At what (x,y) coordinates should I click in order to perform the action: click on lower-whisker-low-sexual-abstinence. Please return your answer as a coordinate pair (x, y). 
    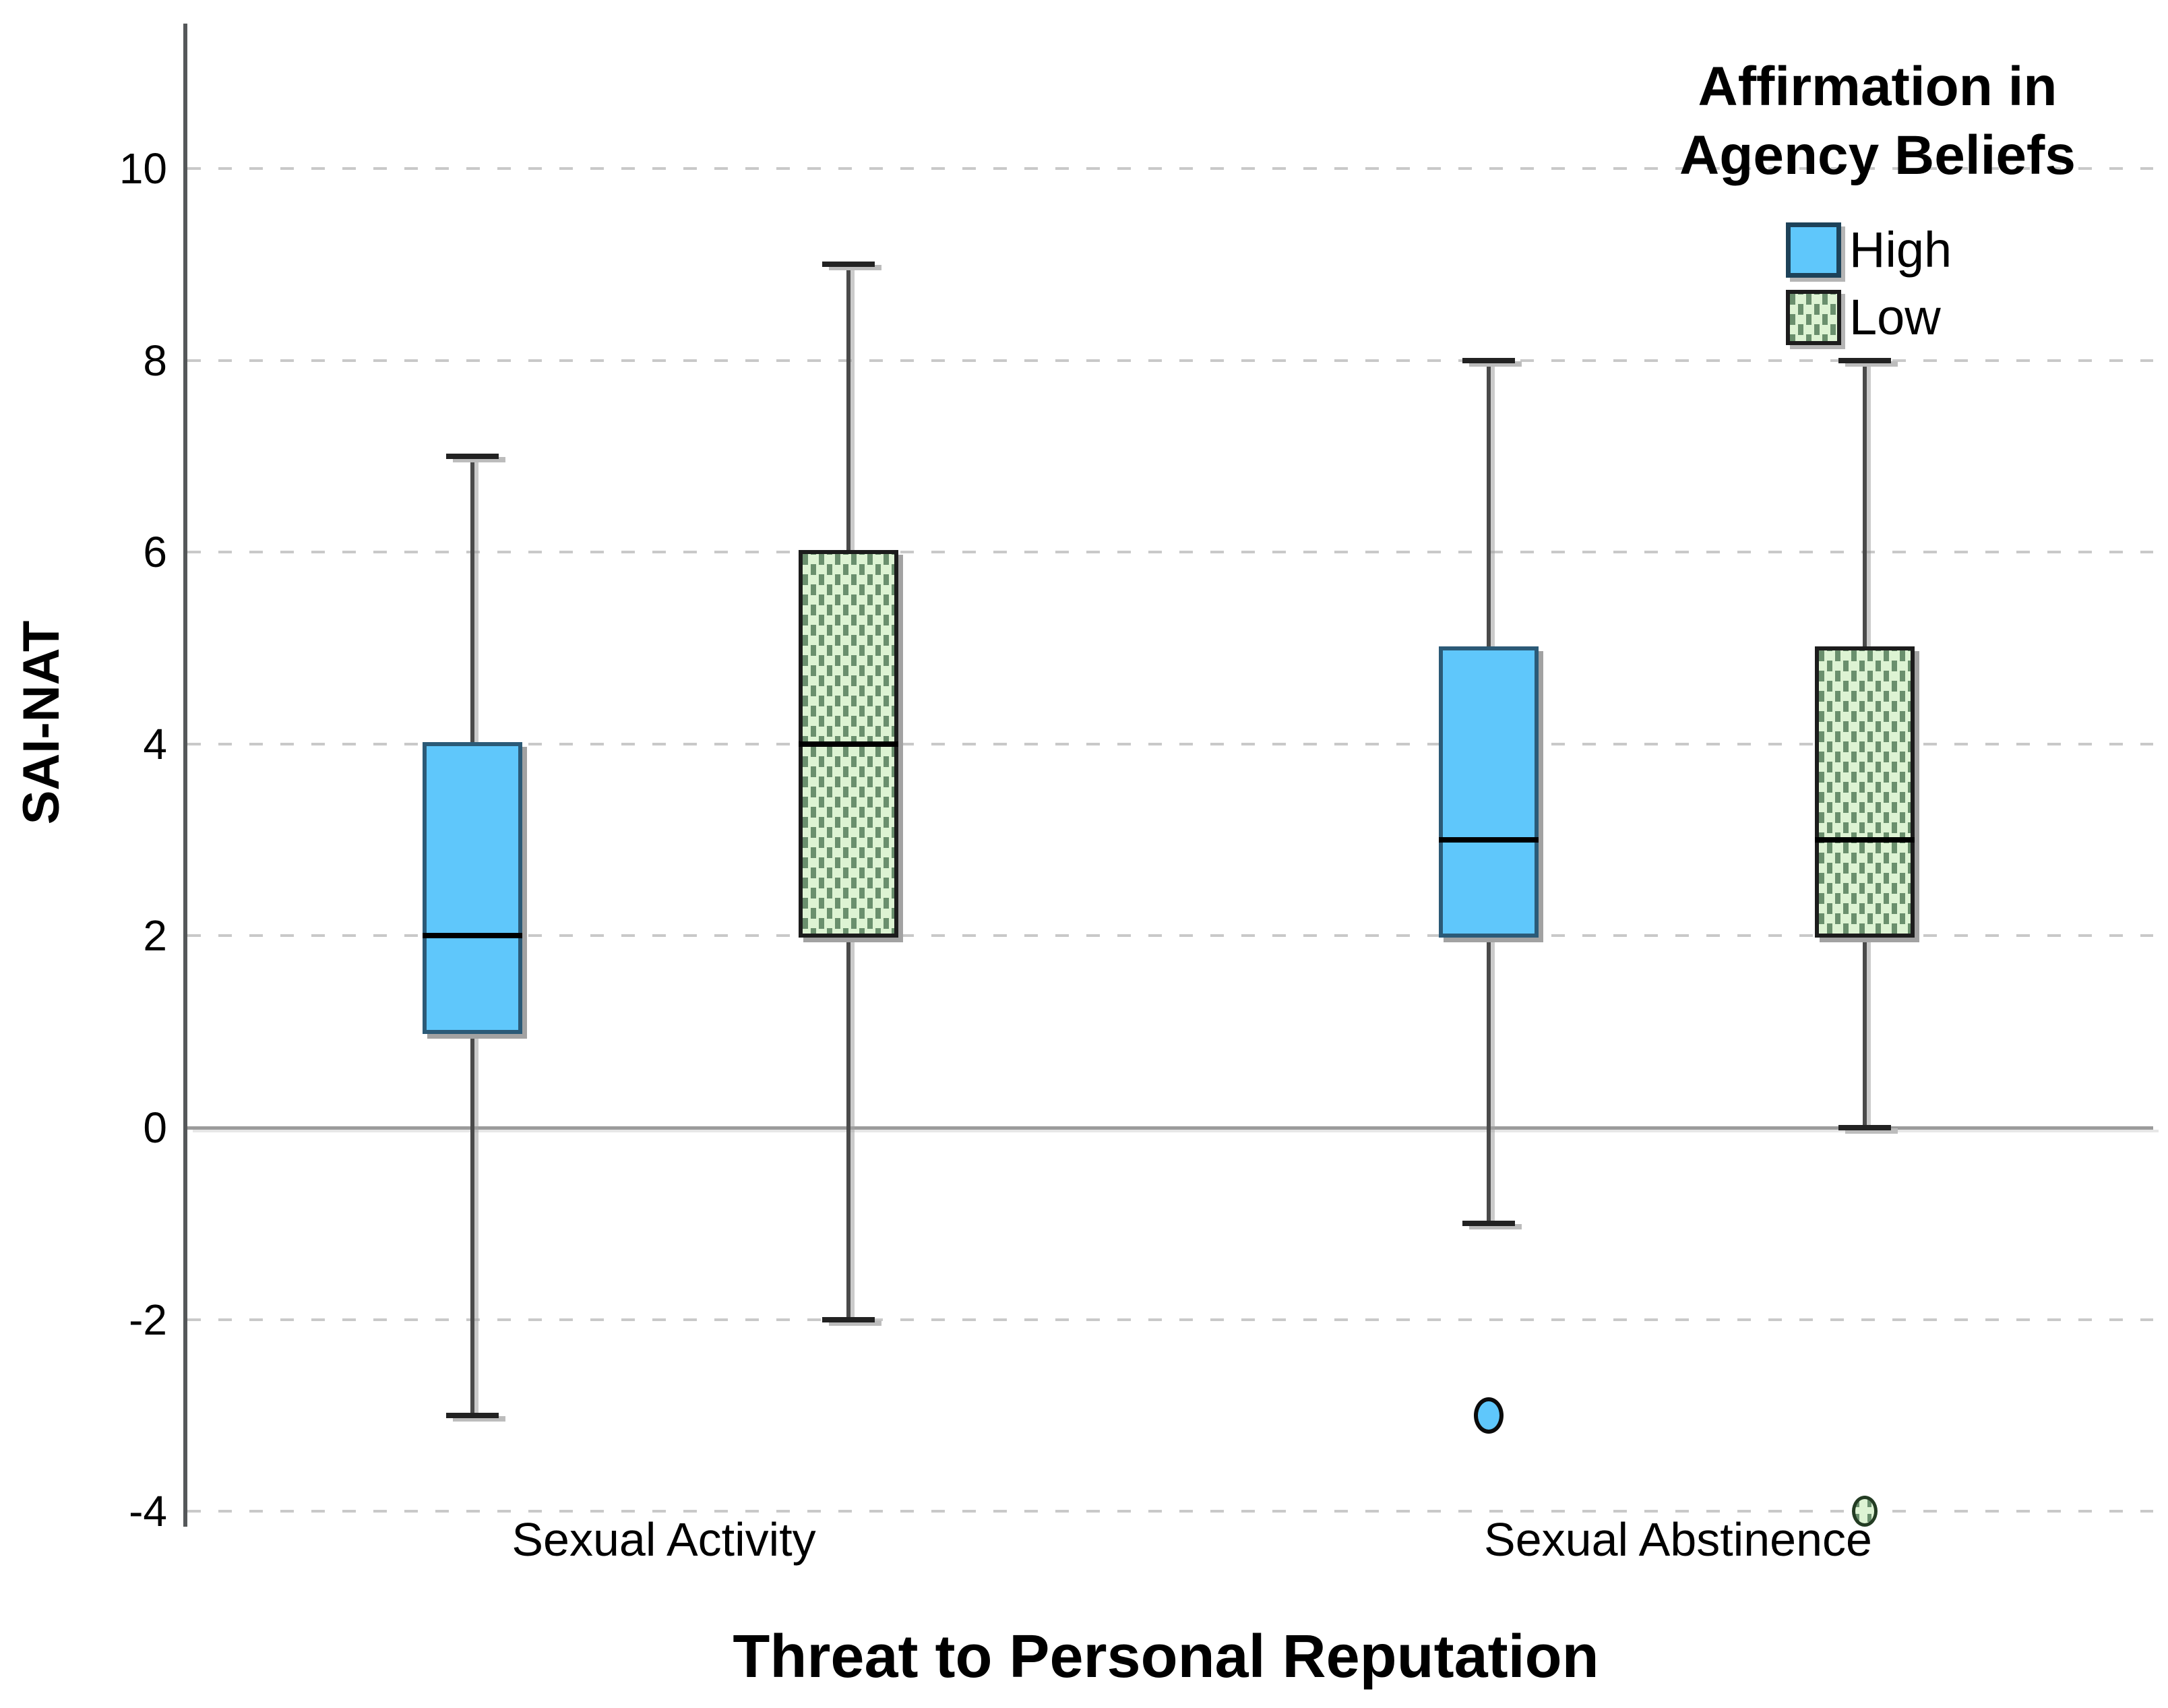
    Looking at the image, I should click on (1865, 1032).